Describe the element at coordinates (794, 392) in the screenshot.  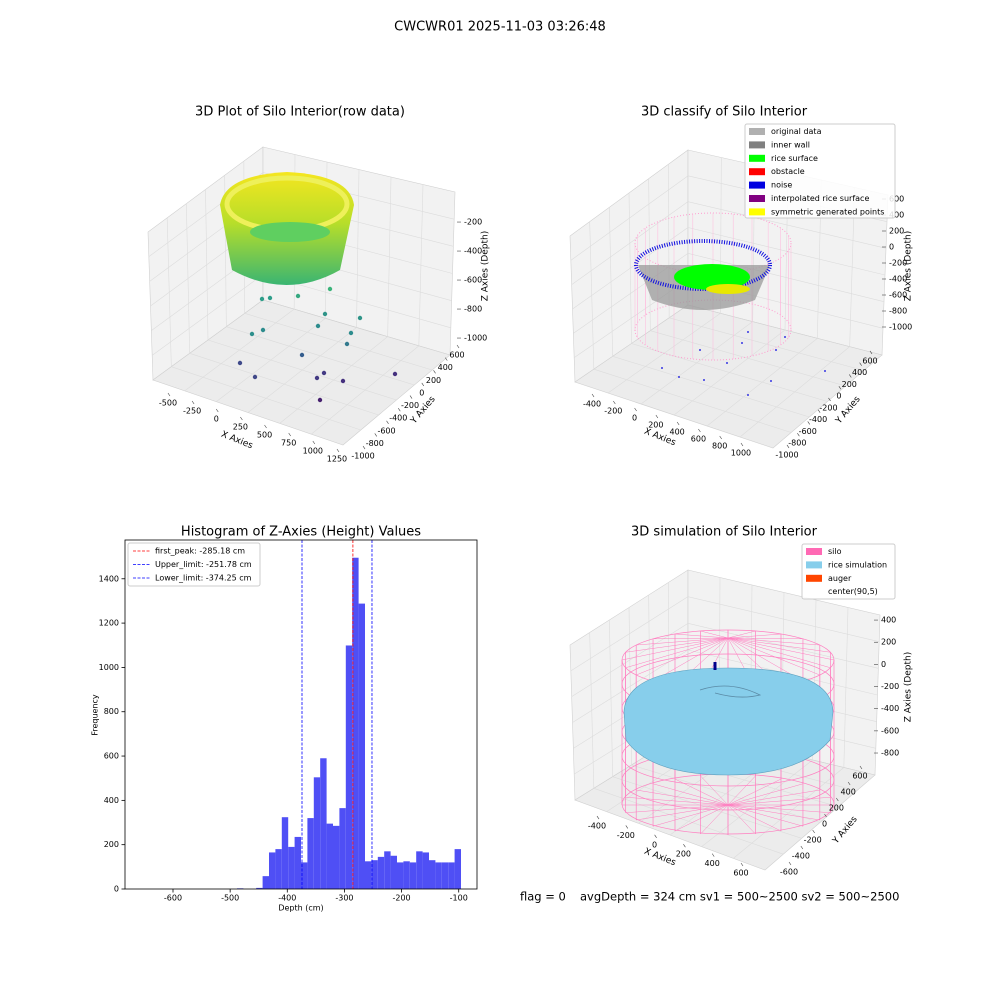
I see `pane-grid` at that location.